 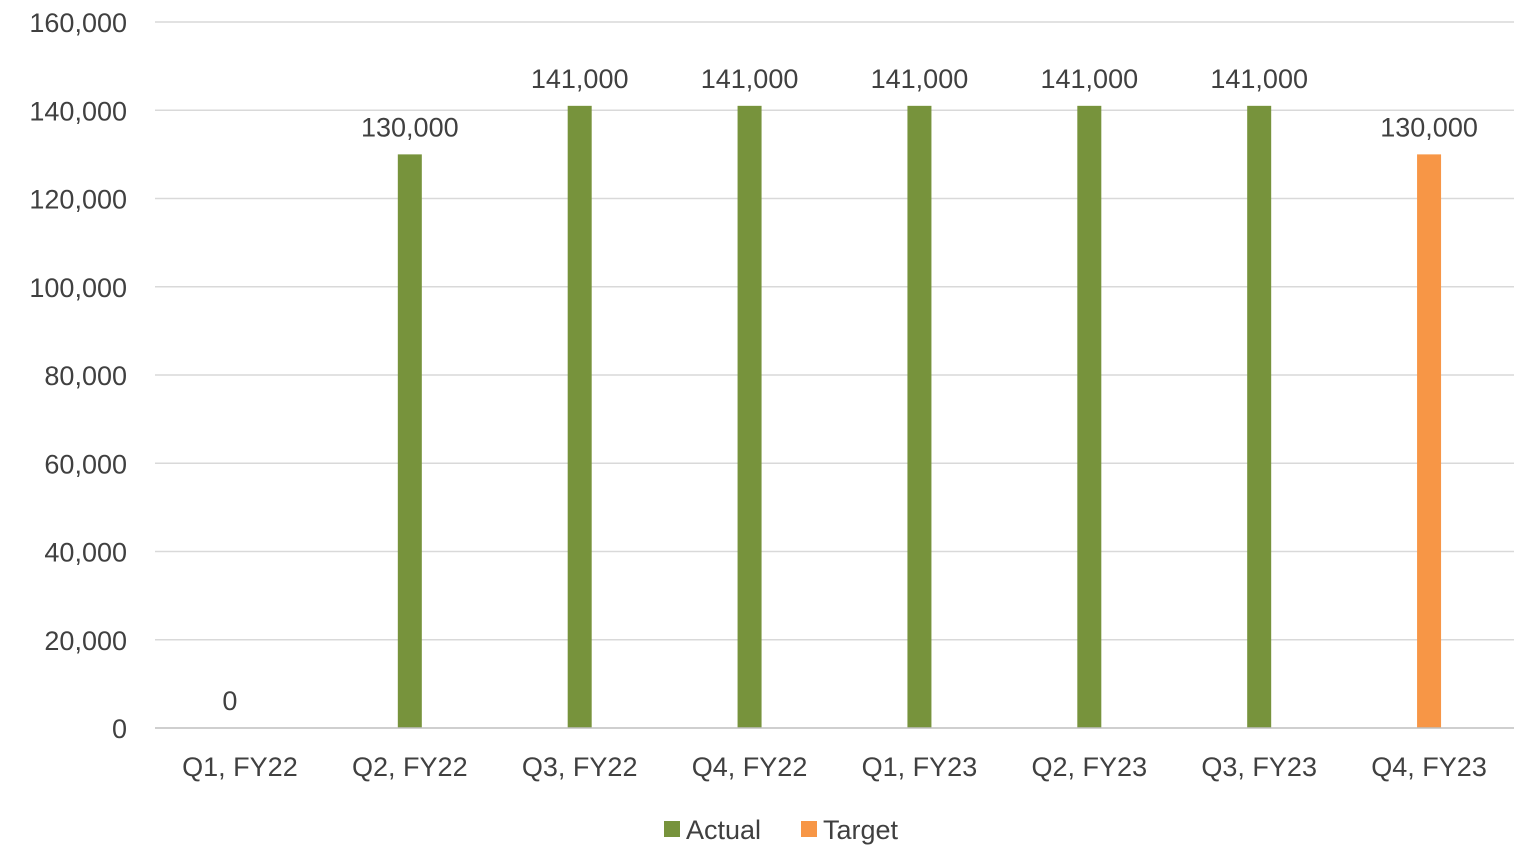 What do you see at coordinates (119, 729) in the screenshot?
I see `y-tick-label: 0` at bounding box center [119, 729].